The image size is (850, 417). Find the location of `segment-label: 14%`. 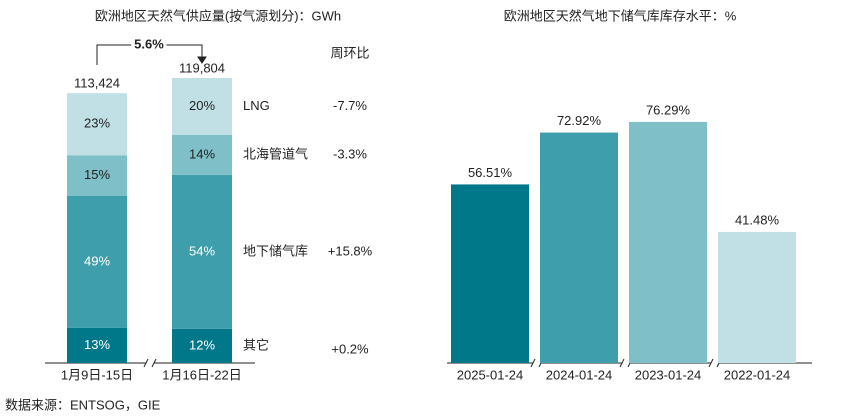

segment-label: 14% is located at coordinates (202, 153).